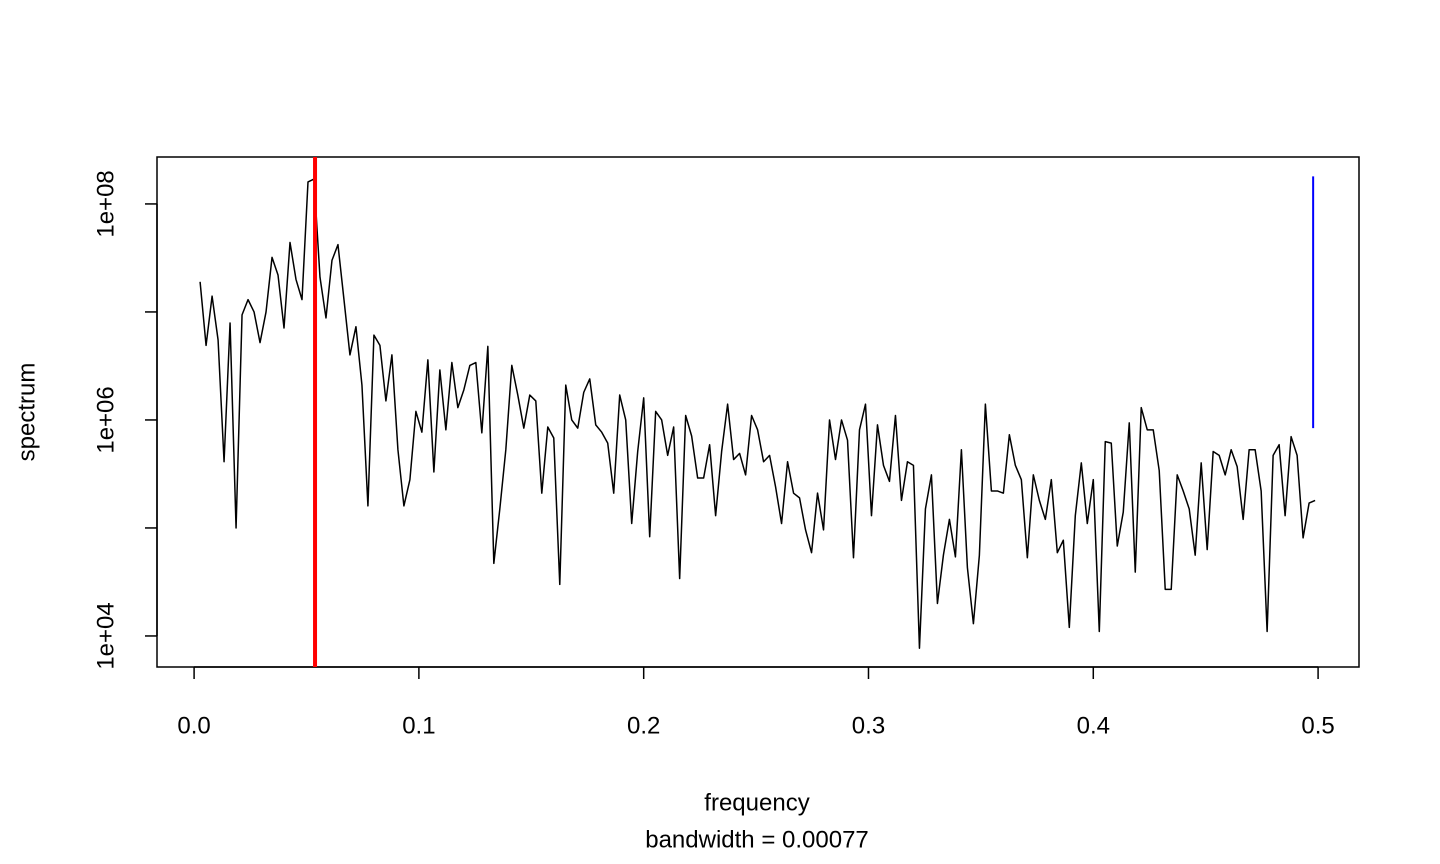 The image size is (1440, 864). I want to click on x-tick-label: 0.5, so click(1317, 725).